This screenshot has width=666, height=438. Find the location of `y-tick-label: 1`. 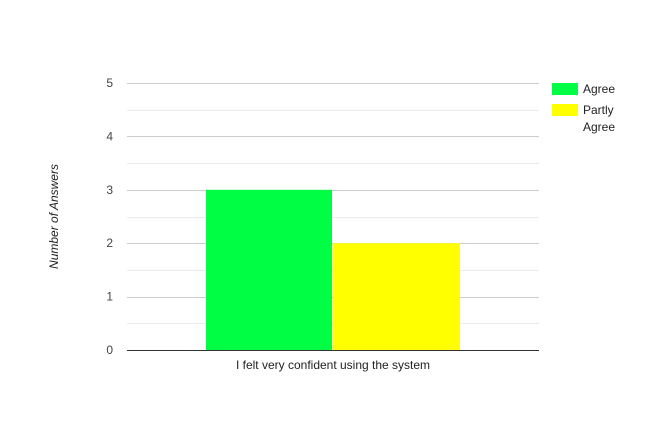

y-tick-label: 1 is located at coordinates (109, 297).